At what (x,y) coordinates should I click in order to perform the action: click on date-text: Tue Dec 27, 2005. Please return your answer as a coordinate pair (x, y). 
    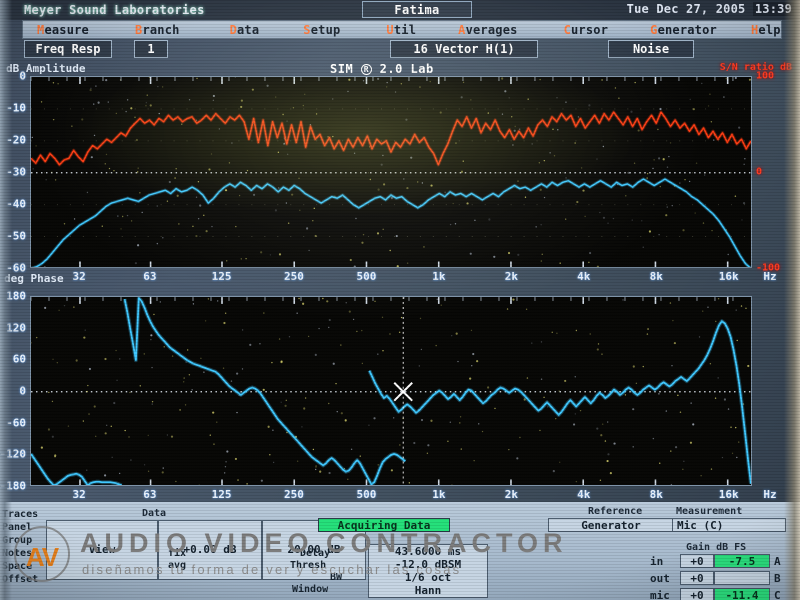
    Looking at the image, I should click on (686, 9).